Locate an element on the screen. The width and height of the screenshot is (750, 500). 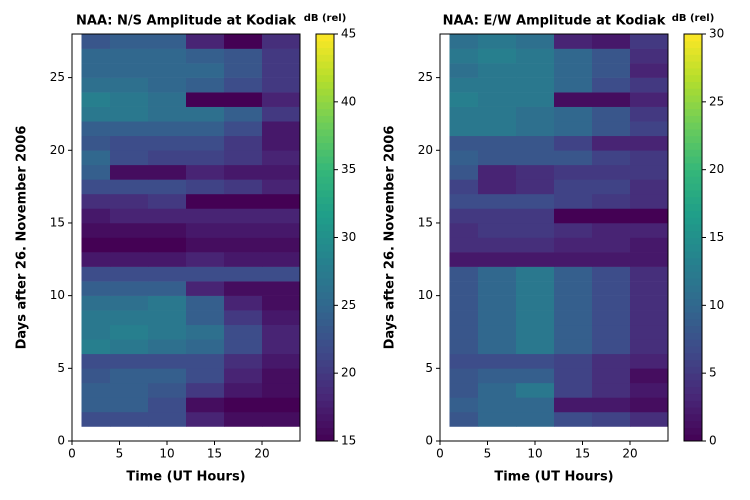
x-tick-label: 20 is located at coordinates (629, 454).